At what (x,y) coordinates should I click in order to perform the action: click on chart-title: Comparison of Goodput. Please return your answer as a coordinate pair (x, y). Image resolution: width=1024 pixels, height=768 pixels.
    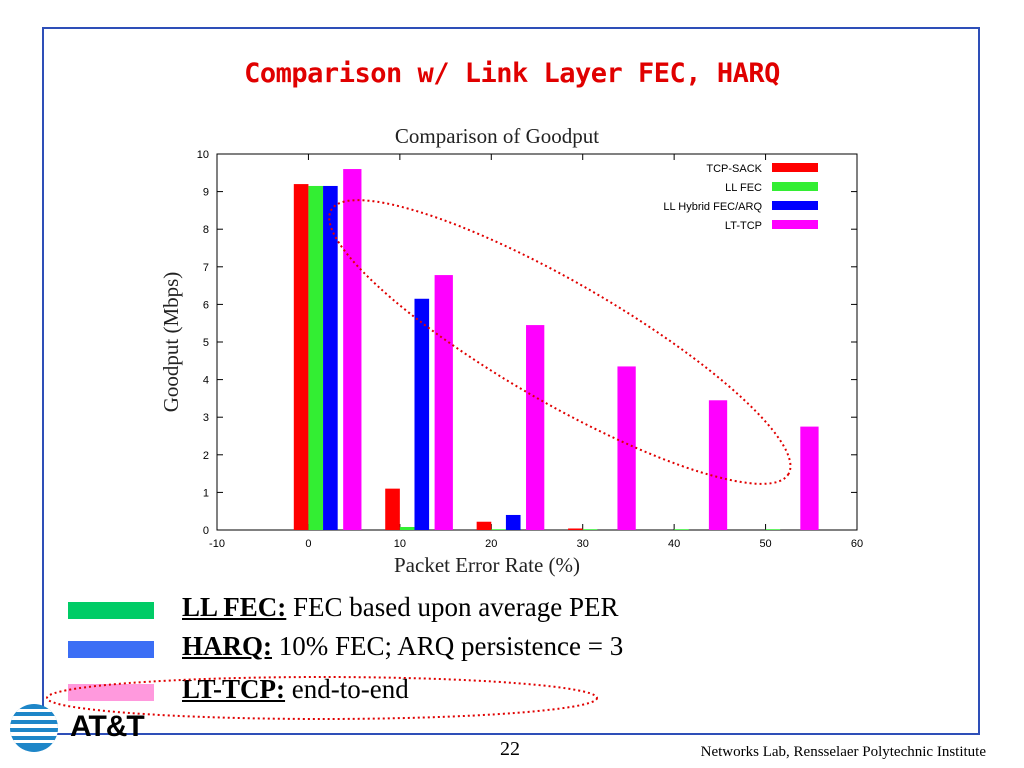
    Looking at the image, I should click on (497, 136).